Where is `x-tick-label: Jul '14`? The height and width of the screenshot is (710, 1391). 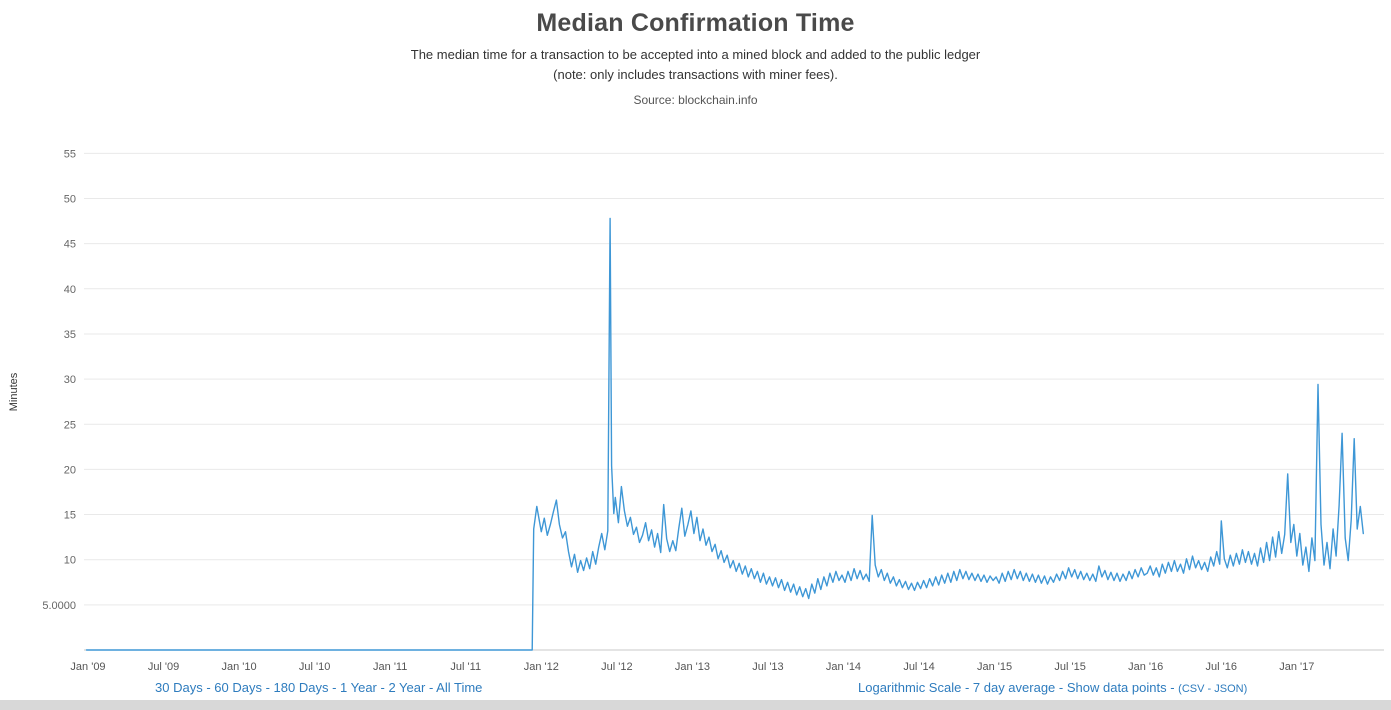
x-tick-label: Jul '14 is located at coordinates (918, 667).